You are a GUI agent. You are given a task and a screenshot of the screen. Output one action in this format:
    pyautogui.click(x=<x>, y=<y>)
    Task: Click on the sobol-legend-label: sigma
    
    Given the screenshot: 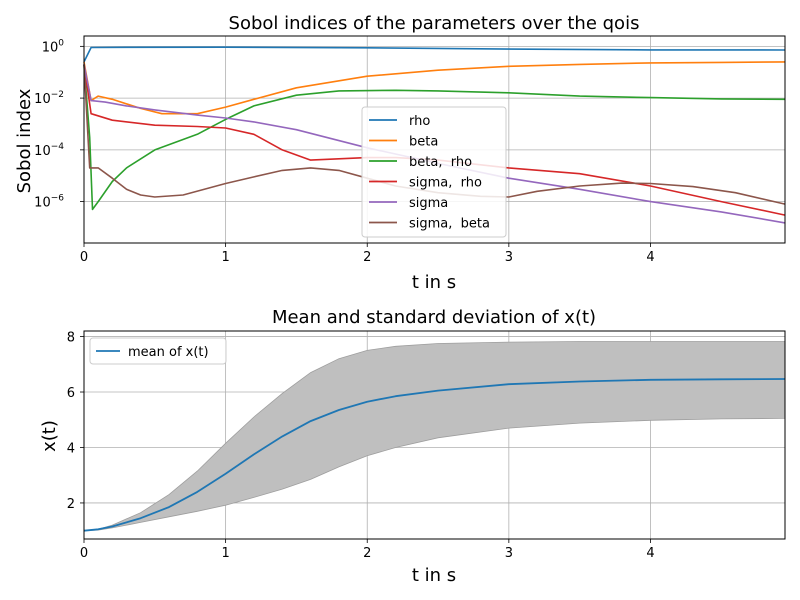 What is the action you would take?
    pyautogui.click(x=428, y=203)
    